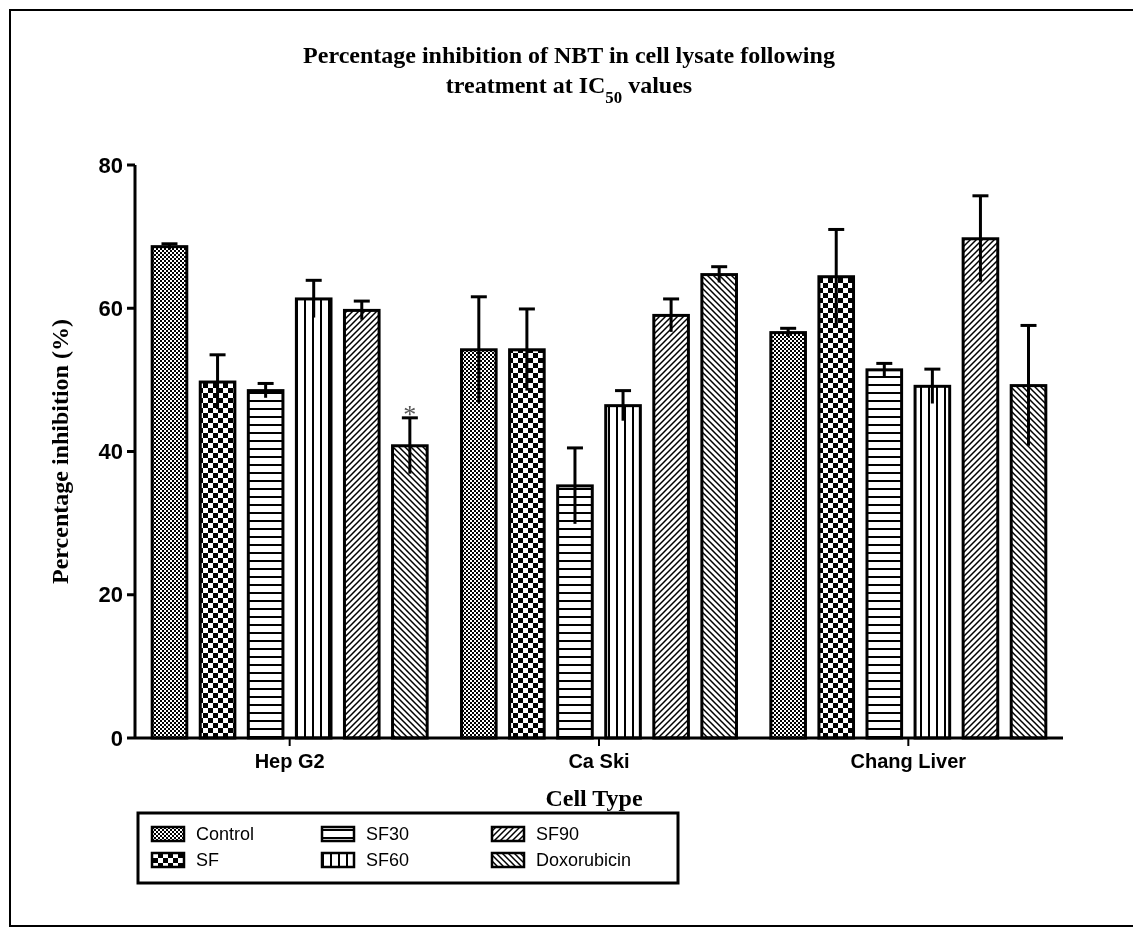  What do you see at coordinates (599, 761) in the screenshot?
I see `x-tick-label: Ca Ski` at bounding box center [599, 761].